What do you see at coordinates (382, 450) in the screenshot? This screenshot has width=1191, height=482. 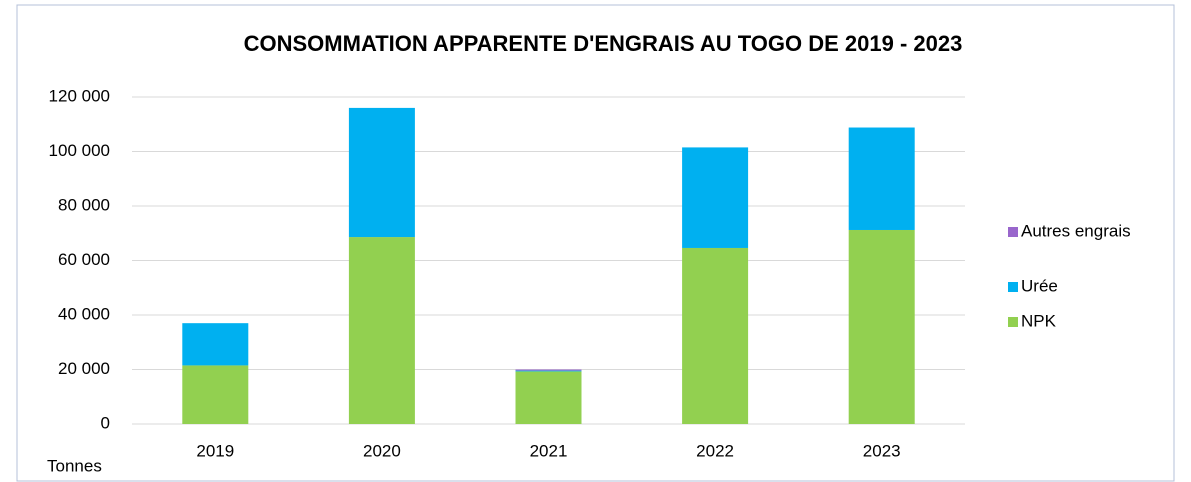 I see `x-tick-label: 2020` at bounding box center [382, 450].